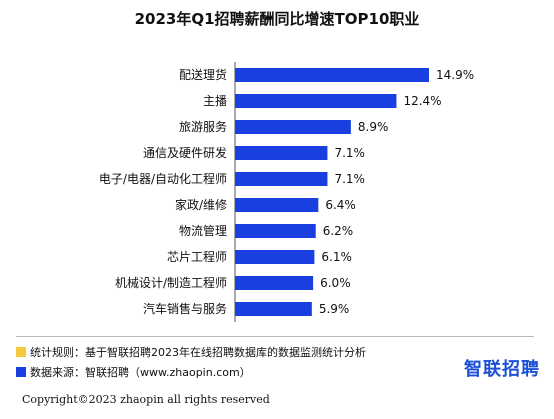 The height and width of the screenshot is (419, 554). I want to click on category-label: 芯片工程师, so click(197, 256).